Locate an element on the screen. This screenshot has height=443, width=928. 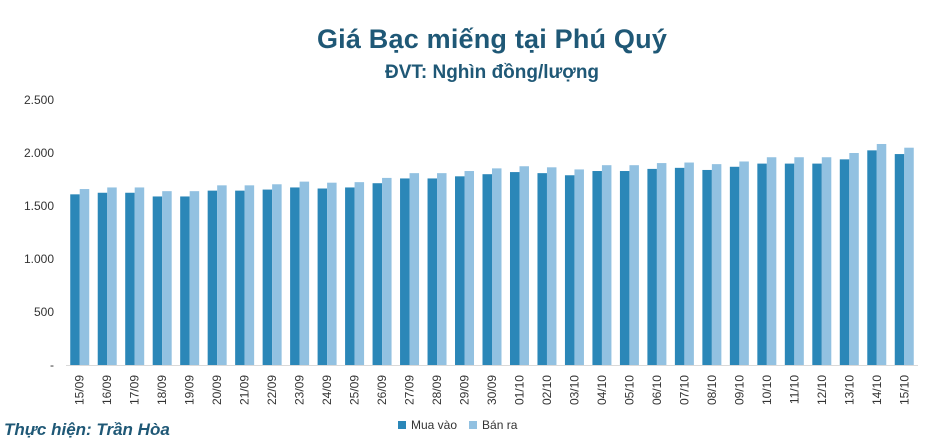
x-tick-label: 15/10 is located at coordinates (904, 390).